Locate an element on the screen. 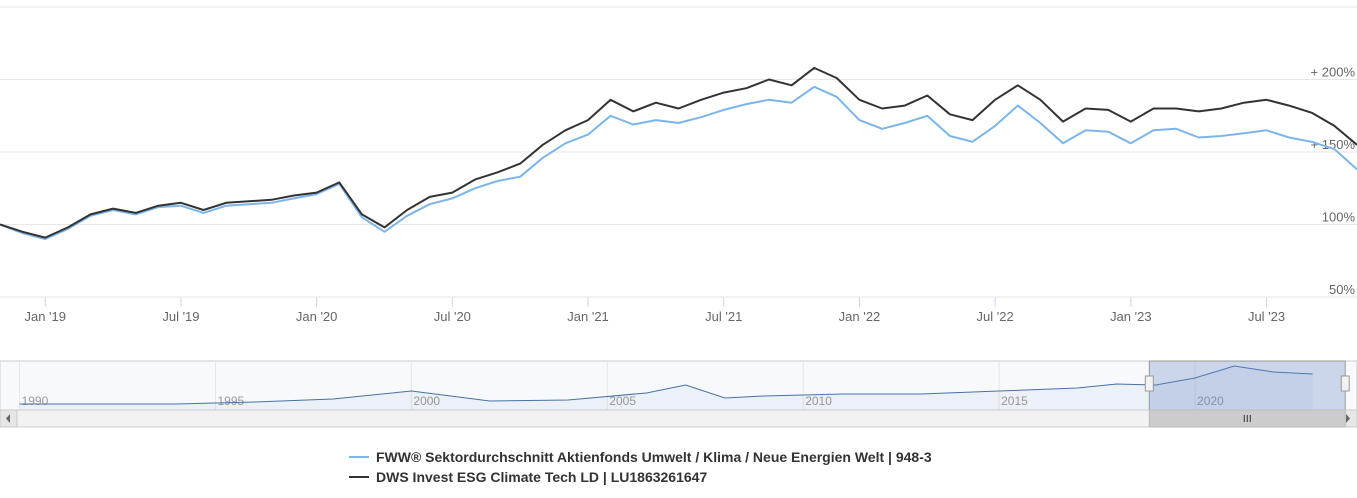 The height and width of the screenshot is (498, 1357). navigator-area is located at coordinates (666, 388).